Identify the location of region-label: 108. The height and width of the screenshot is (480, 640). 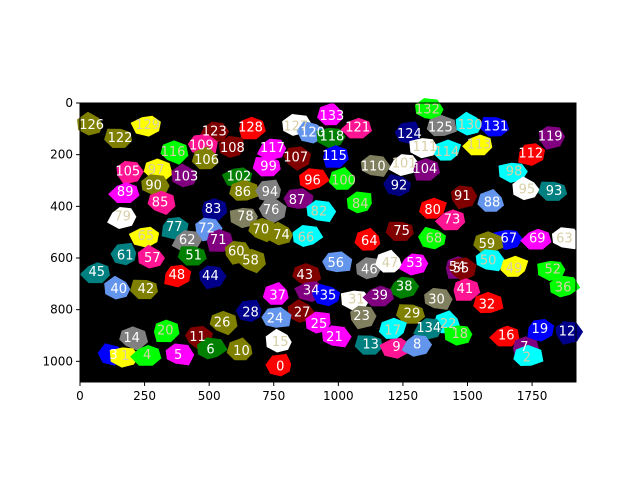
(232, 148).